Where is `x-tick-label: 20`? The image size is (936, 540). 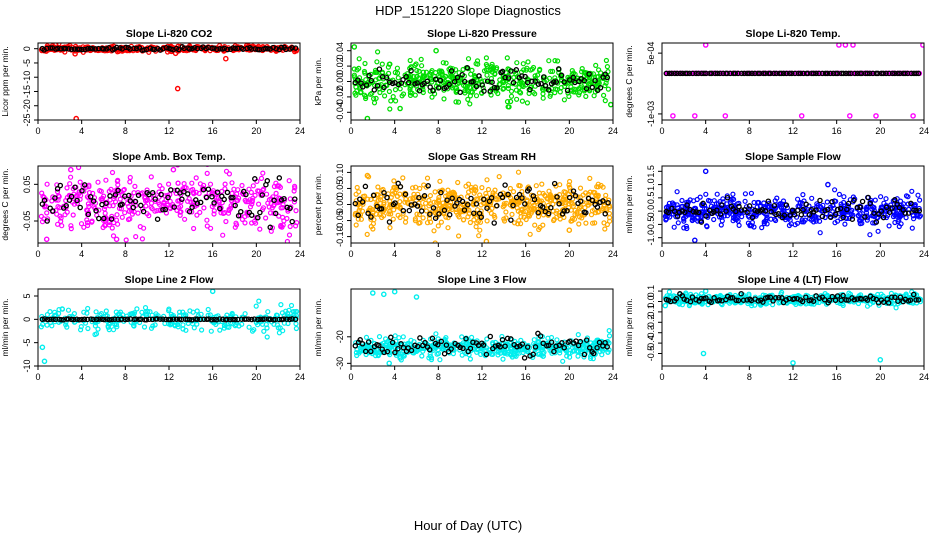 x-tick-label: 20 is located at coordinates (256, 377).